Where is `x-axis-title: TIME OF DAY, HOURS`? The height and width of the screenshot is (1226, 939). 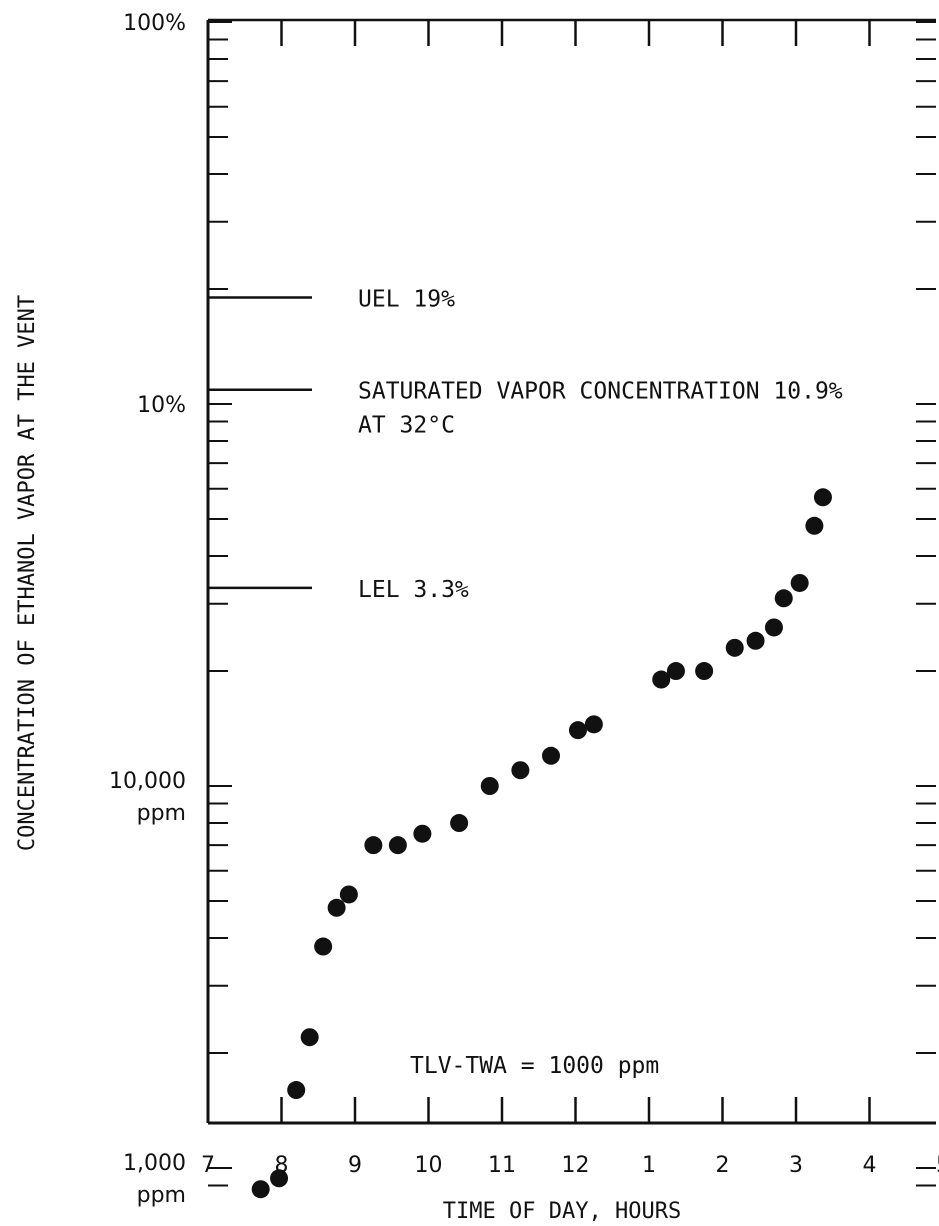 x-axis-title: TIME OF DAY, HOURS is located at coordinates (562, 1211).